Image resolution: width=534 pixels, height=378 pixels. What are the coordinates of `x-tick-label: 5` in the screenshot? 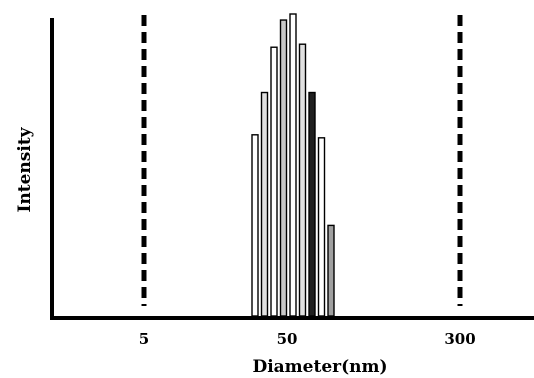 It's located at (144, 339).